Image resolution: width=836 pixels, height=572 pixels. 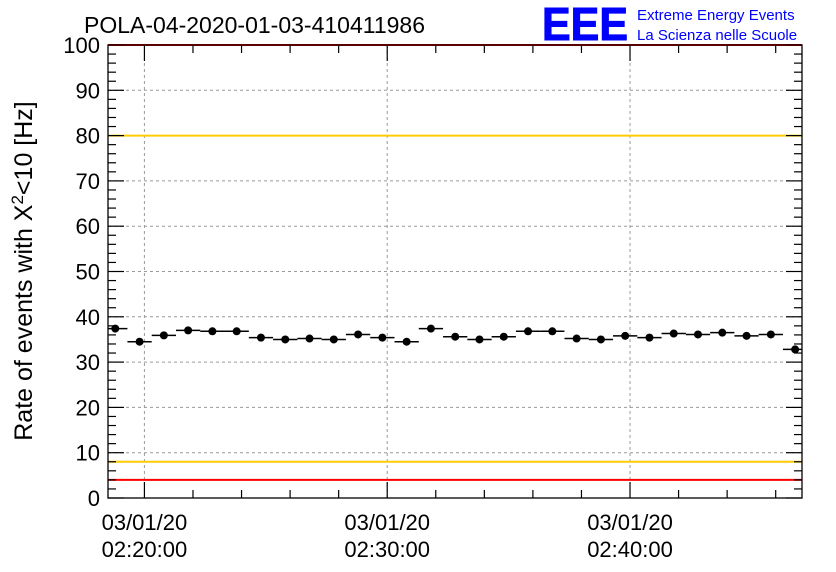 What do you see at coordinates (88, 136) in the screenshot?
I see `y-tick-label: 80` at bounding box center [88, 136].